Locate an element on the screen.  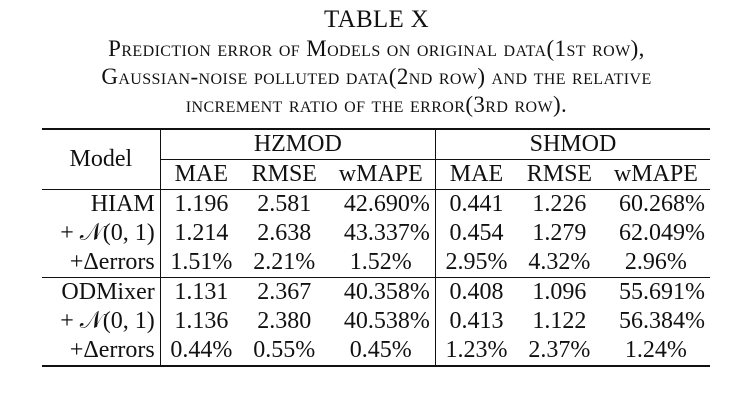
value-cell: 1.196 is located at coordinates (201, 205).